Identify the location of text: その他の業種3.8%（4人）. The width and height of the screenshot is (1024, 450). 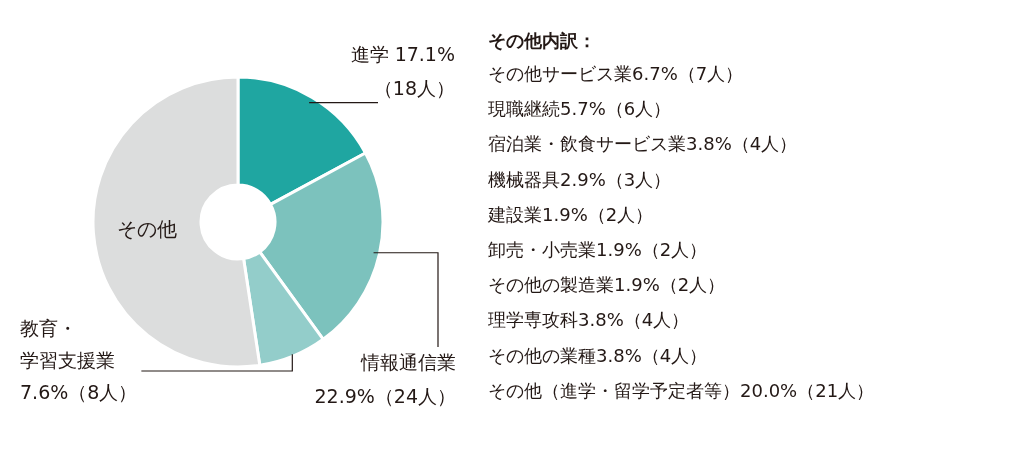
(598, 355).